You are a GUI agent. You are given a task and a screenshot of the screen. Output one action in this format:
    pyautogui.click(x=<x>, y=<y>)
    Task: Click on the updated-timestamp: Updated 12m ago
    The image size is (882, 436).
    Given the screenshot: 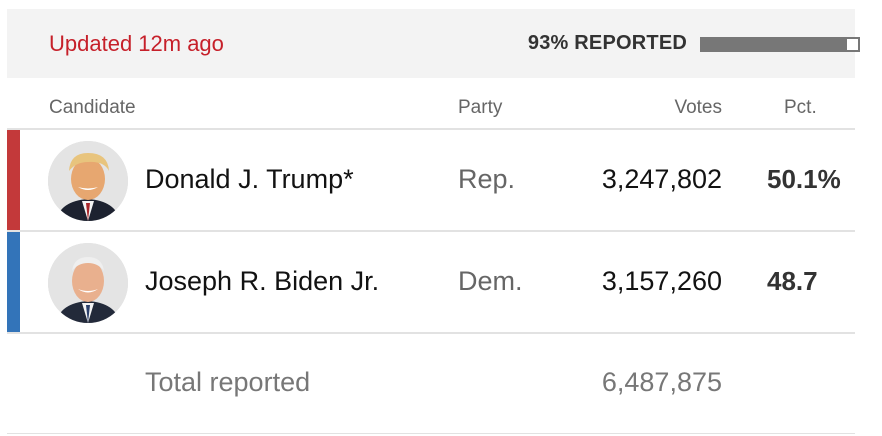 What is the action you would take?
    pyautogui.click(x=136, y=43)
    